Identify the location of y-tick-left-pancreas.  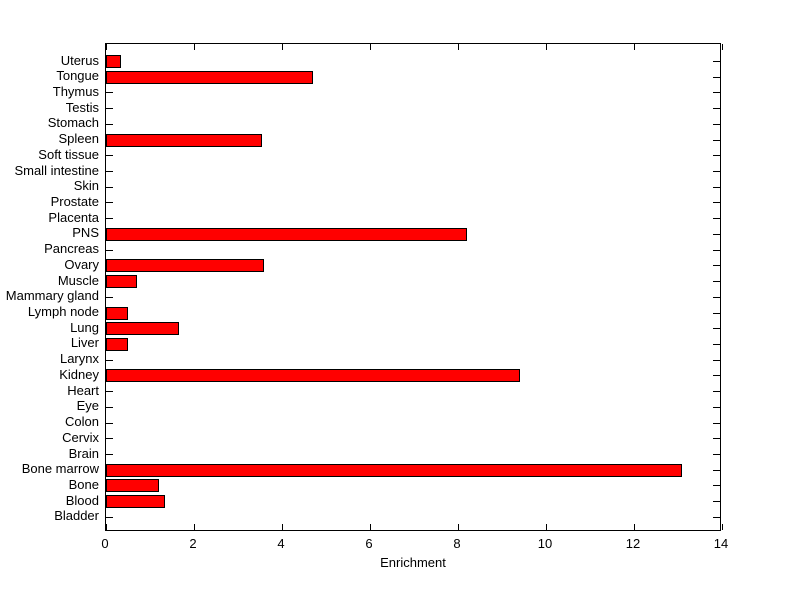
(109, 250).